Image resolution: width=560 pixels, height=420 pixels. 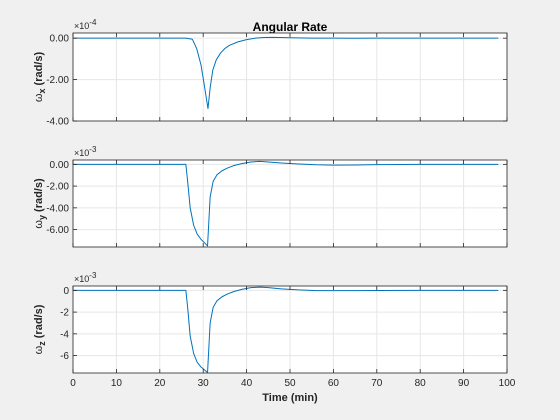 I want to click on x-tick-label: 0, so click(x=73, y=383).